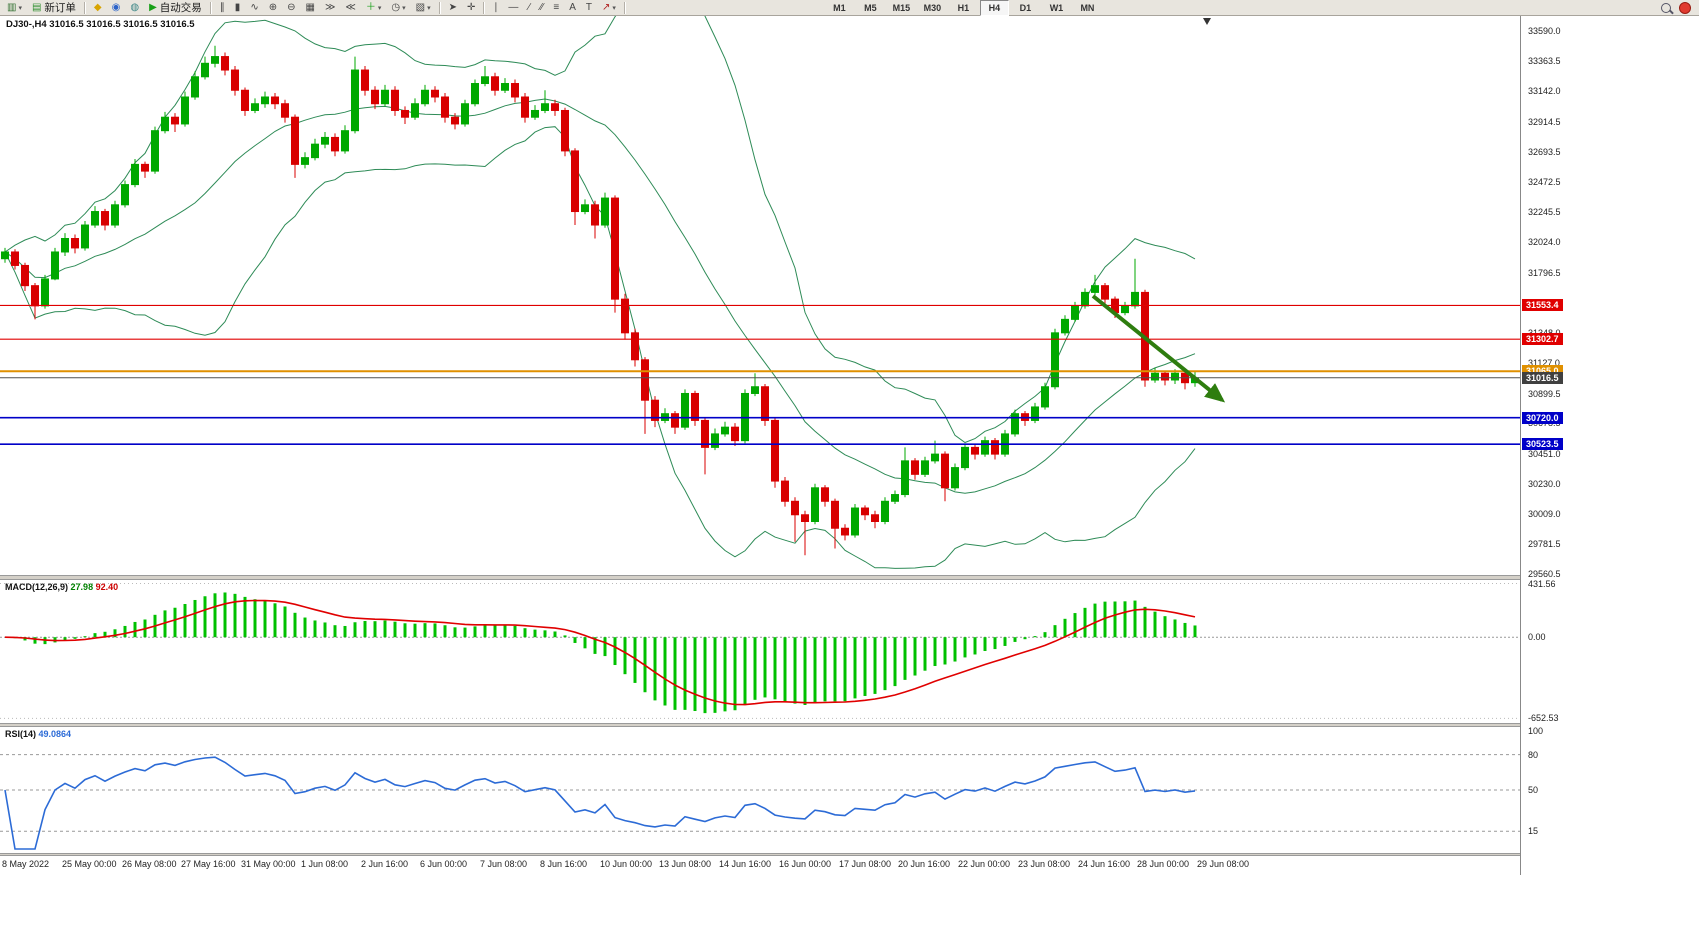 This screenshot has width=1699, height=944. I want to click on expert-advisors-button: ◆, so click(98, 8).